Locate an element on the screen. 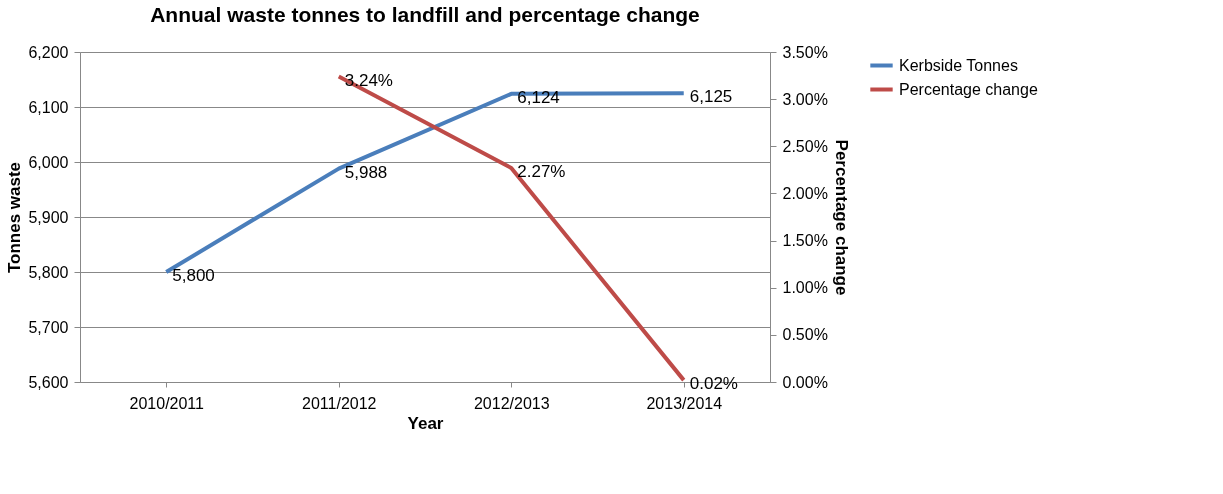 Image resolution: width=1223 pixels, height=494 pixels. y2-tick-label: 3.50% is located at coordinates (805, 52).